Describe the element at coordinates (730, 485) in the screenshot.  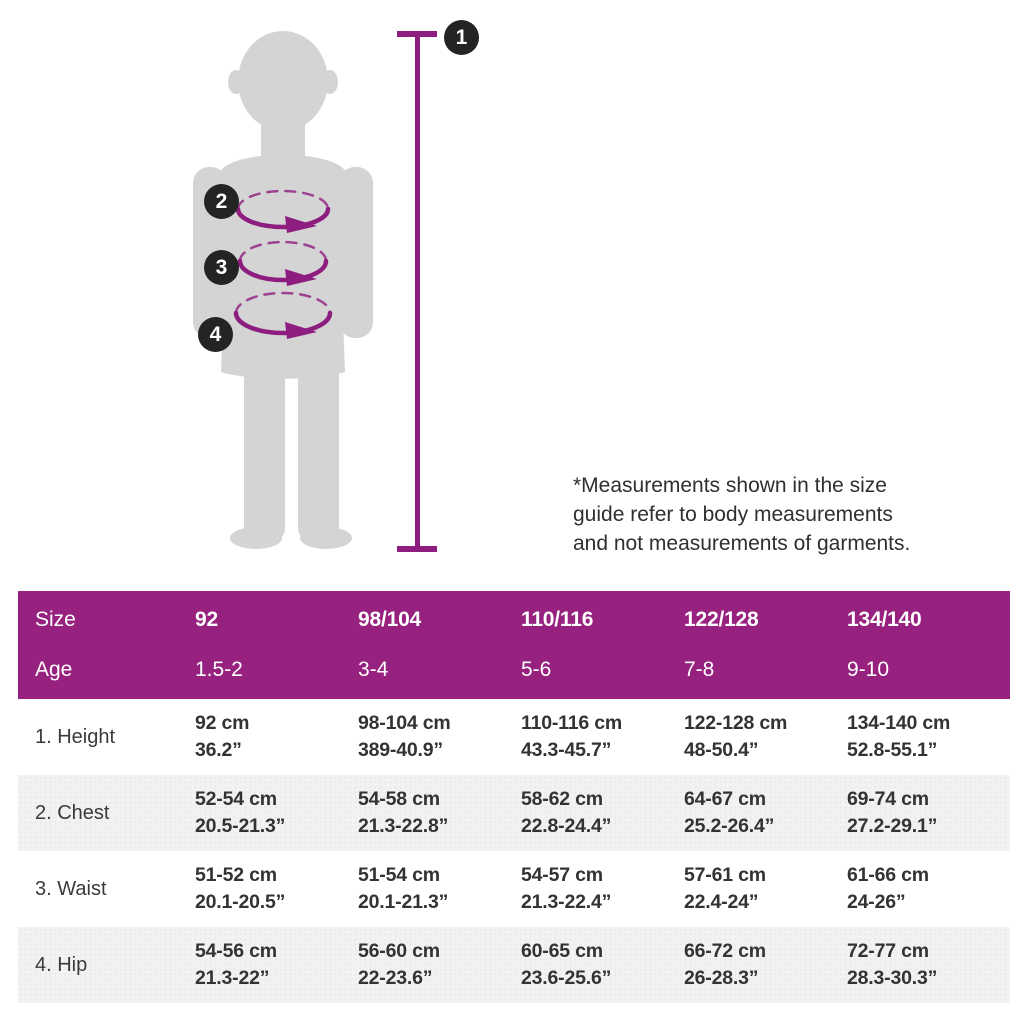
I see `note-line: *Measurements shown in the size` at that location.